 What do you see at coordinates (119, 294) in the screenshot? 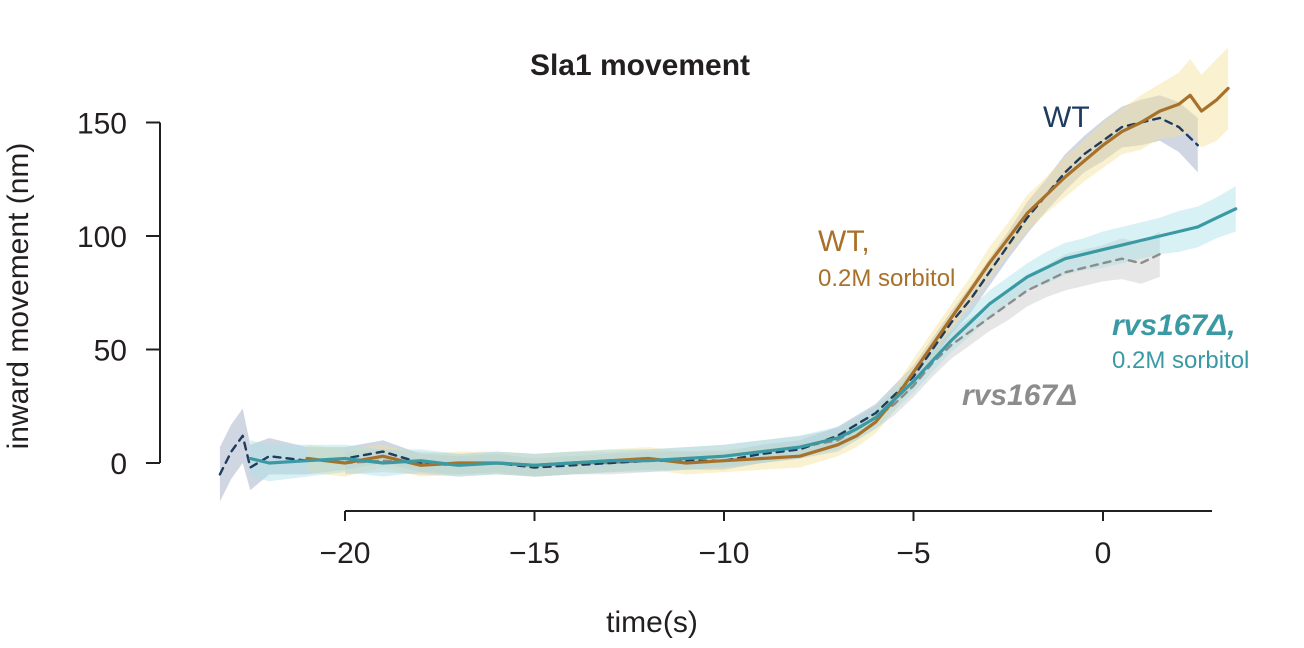
I see `y-axis: 0 50 100 150` at bounding box center [119, 294].